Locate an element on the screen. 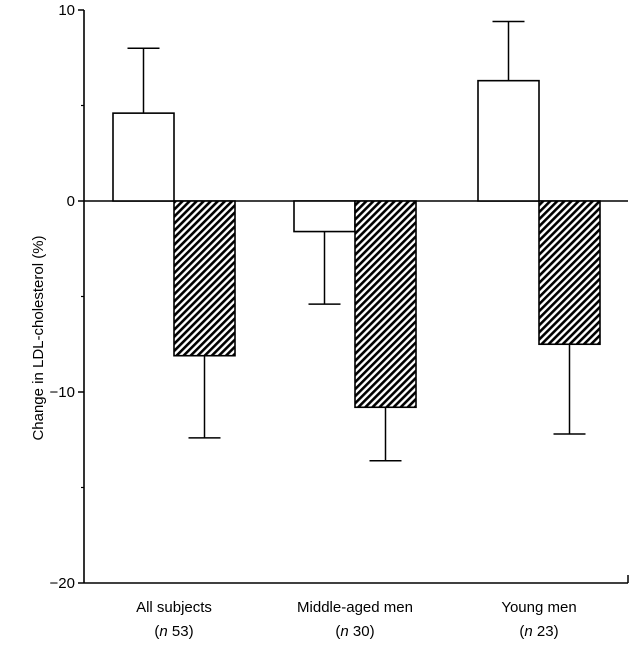  y-tick-label: −10 is located at coordinates (62, 392).